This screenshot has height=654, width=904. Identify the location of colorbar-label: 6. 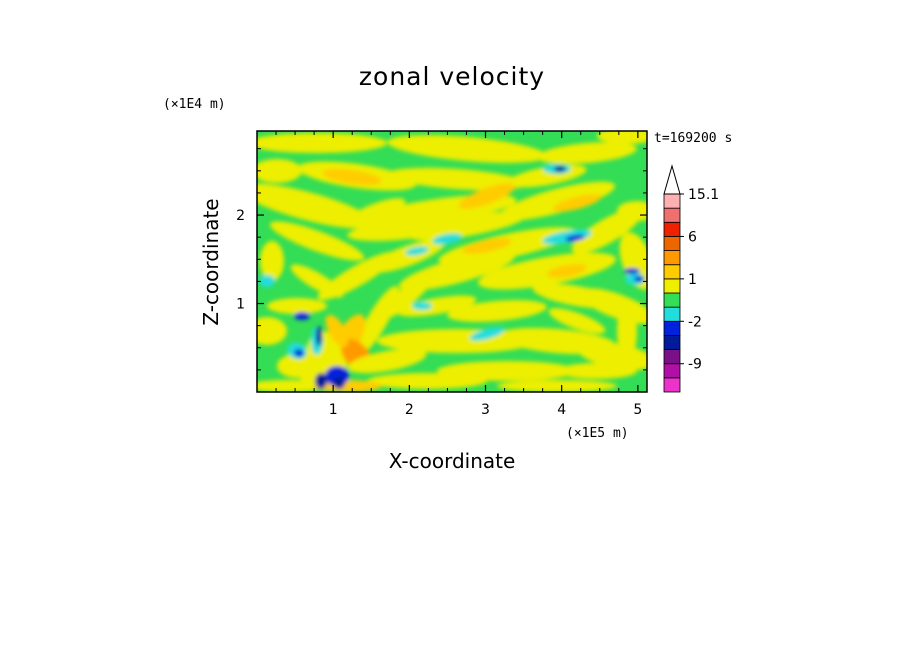
(692, 237).